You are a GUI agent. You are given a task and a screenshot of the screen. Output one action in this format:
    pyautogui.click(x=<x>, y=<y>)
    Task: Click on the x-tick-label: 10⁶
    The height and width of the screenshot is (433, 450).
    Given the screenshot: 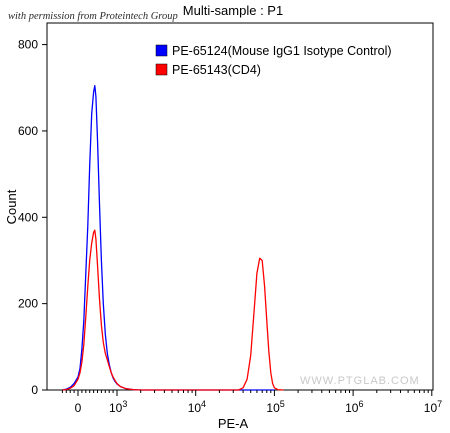 What is the action you would take?
    pyautogui.click(x=354, y=407)
    